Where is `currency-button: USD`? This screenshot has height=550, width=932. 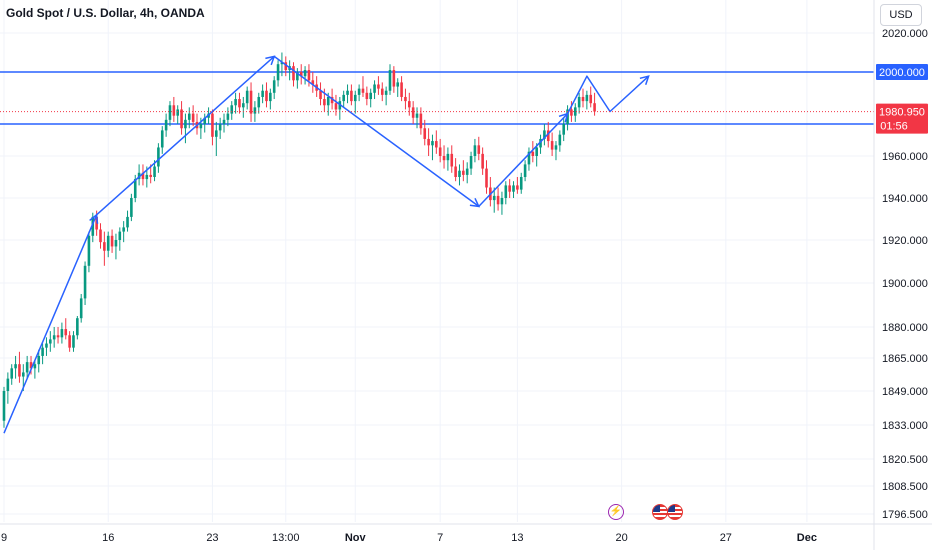
currency-button: USD is located at coordinates (901, 15).